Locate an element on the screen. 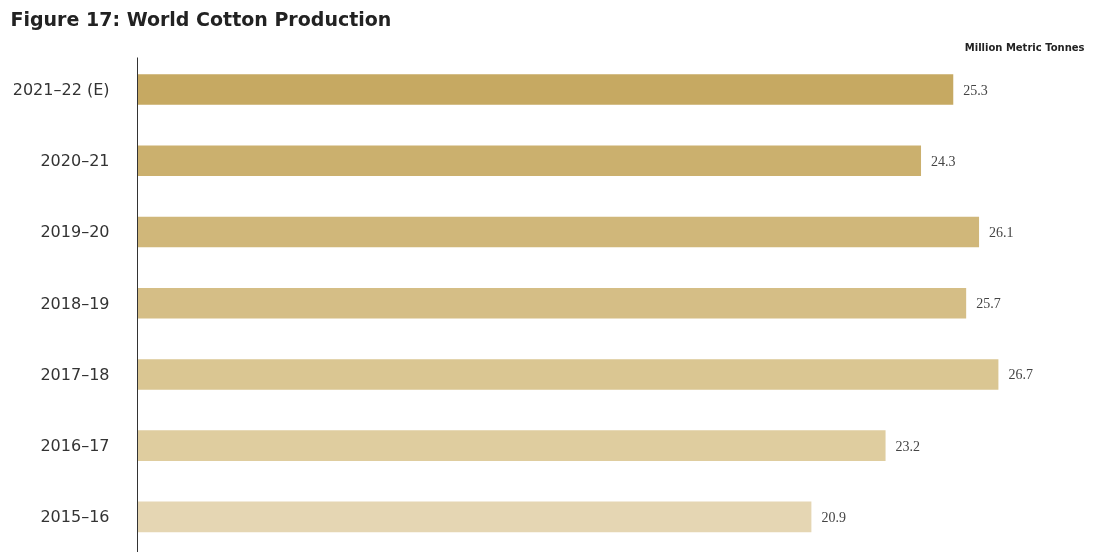 The image size is (1104, 552). y-tick-label: 2016–17 is located at coordinates (75, 446).